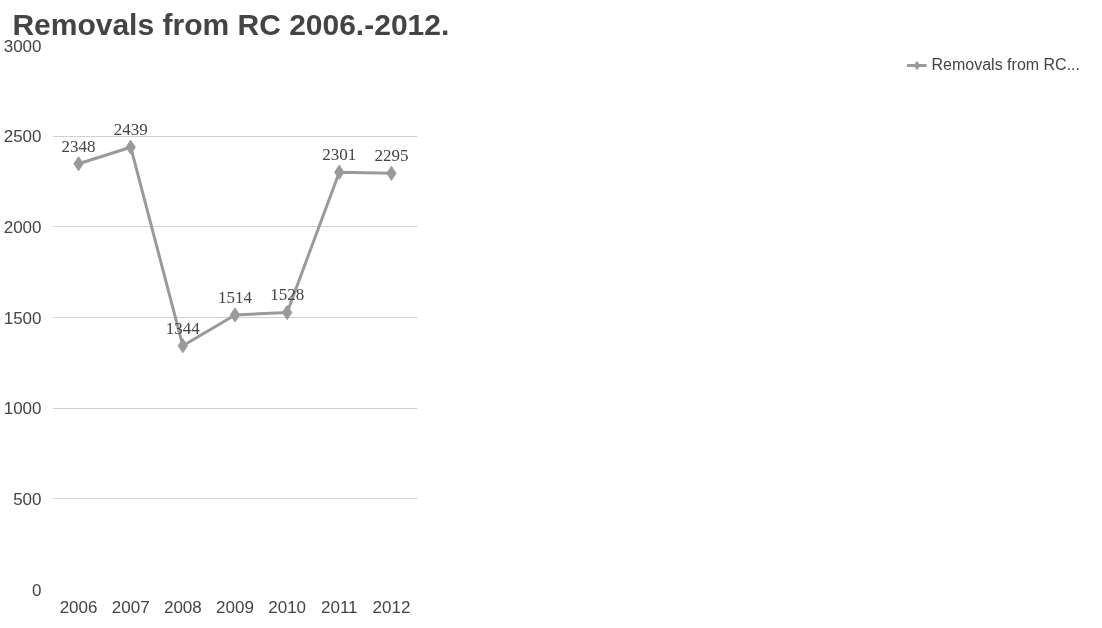 The height and width of the screenshot is (628, 1102). What do you see at coordinates (339, 607) in the screenshot?
I see `x-tick-label: 2011` at bounding box center [339, 607].